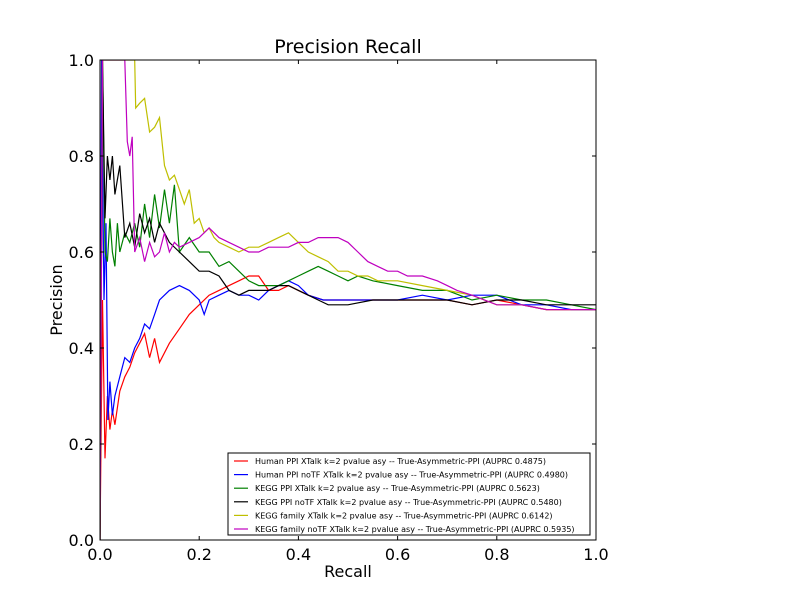 The width and height of the screenshot is (800, 600). Describe the element at coordinates (81, 252) in the screenshot. I see `y-tick-label: 0.6` at that location.